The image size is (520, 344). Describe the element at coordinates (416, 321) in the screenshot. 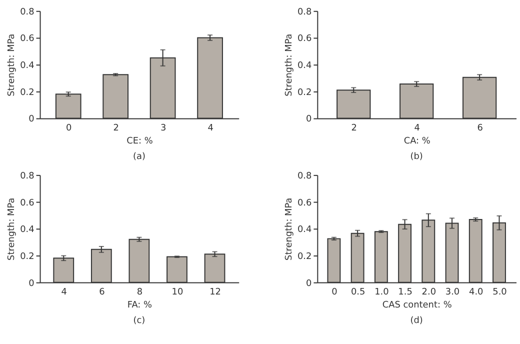

I see `text: (d)` at that location.